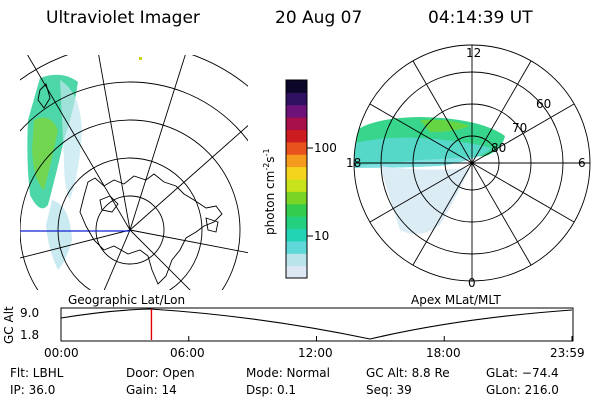 This screenshot has height=400, width=600. Describe the element at coordinates (123, 18) in the screenshot. I see `app-title: Ultraviolet Imager` at that location.